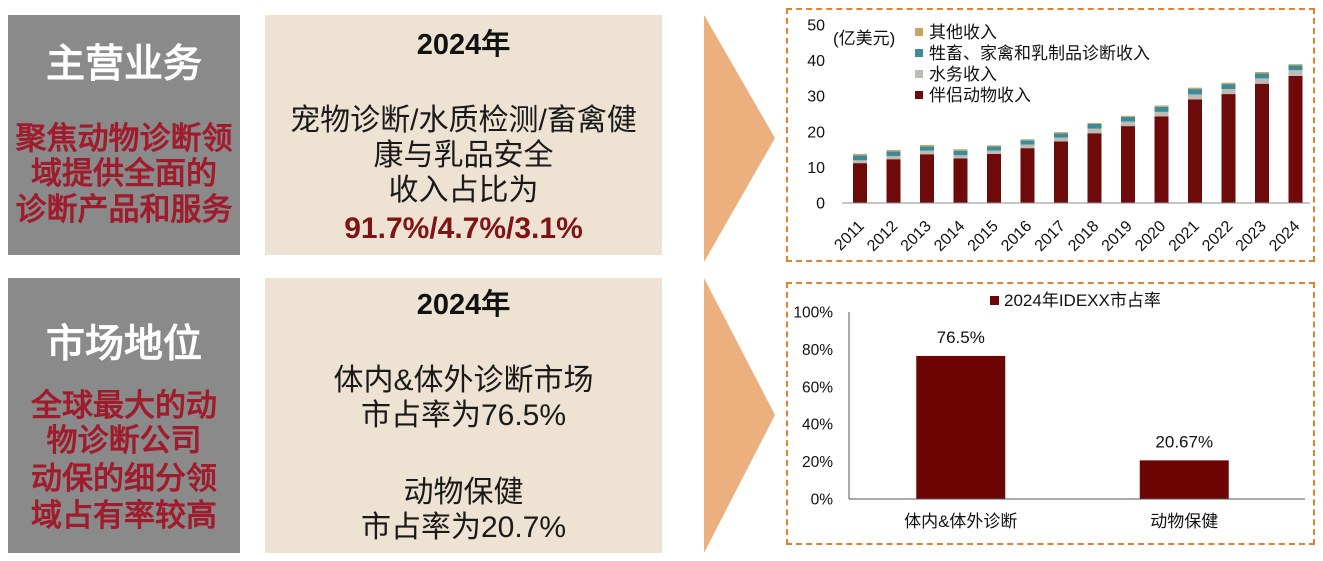 This screenshot has height=561, width=1323. I want to click on bar-other-2017, so click(1061, 133).